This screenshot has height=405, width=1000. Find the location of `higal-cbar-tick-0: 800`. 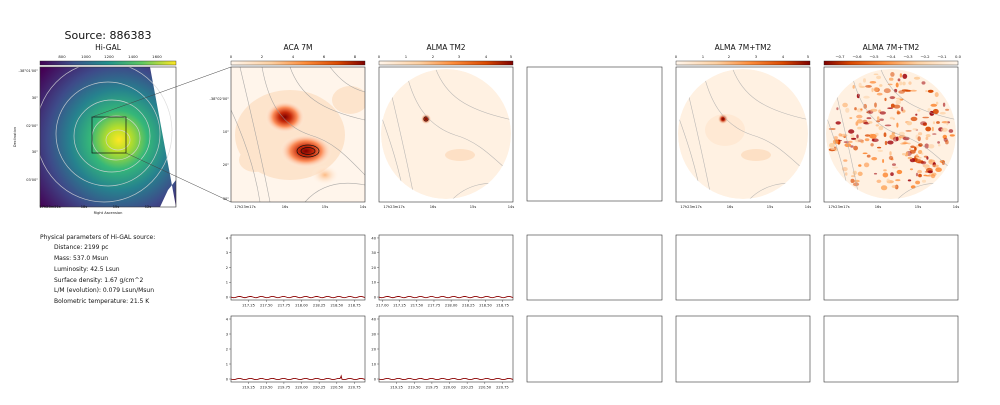

higal-cbar-tick-0: 800 is located at coordinates (62, 56).